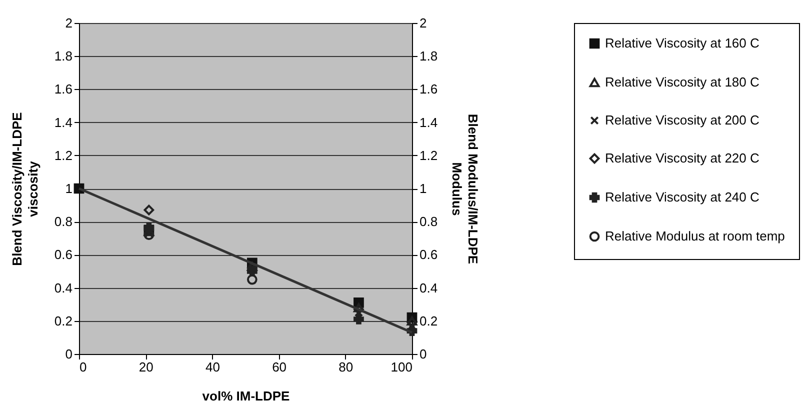 This screenshot has height=418, width=806. I want to click on legend-label: Relative Viscosity at 160 C, so click(682, 43).